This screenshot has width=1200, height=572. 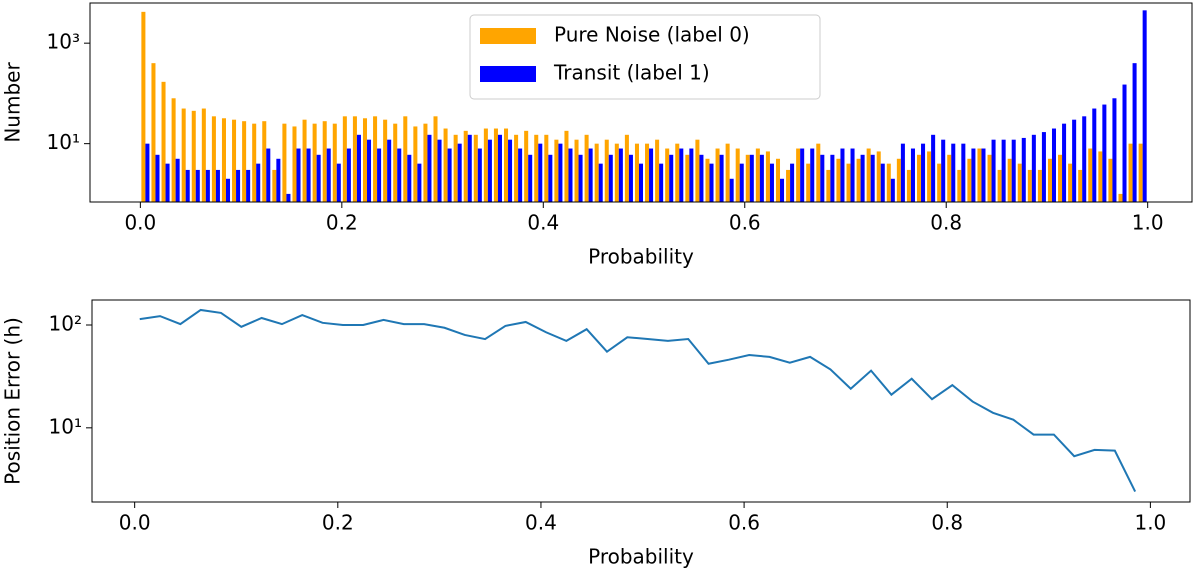 What do you see at coordinates (65, 323) in the screenshot?
I see `y-tick-label: 10²` at bounding box center [65, 323].